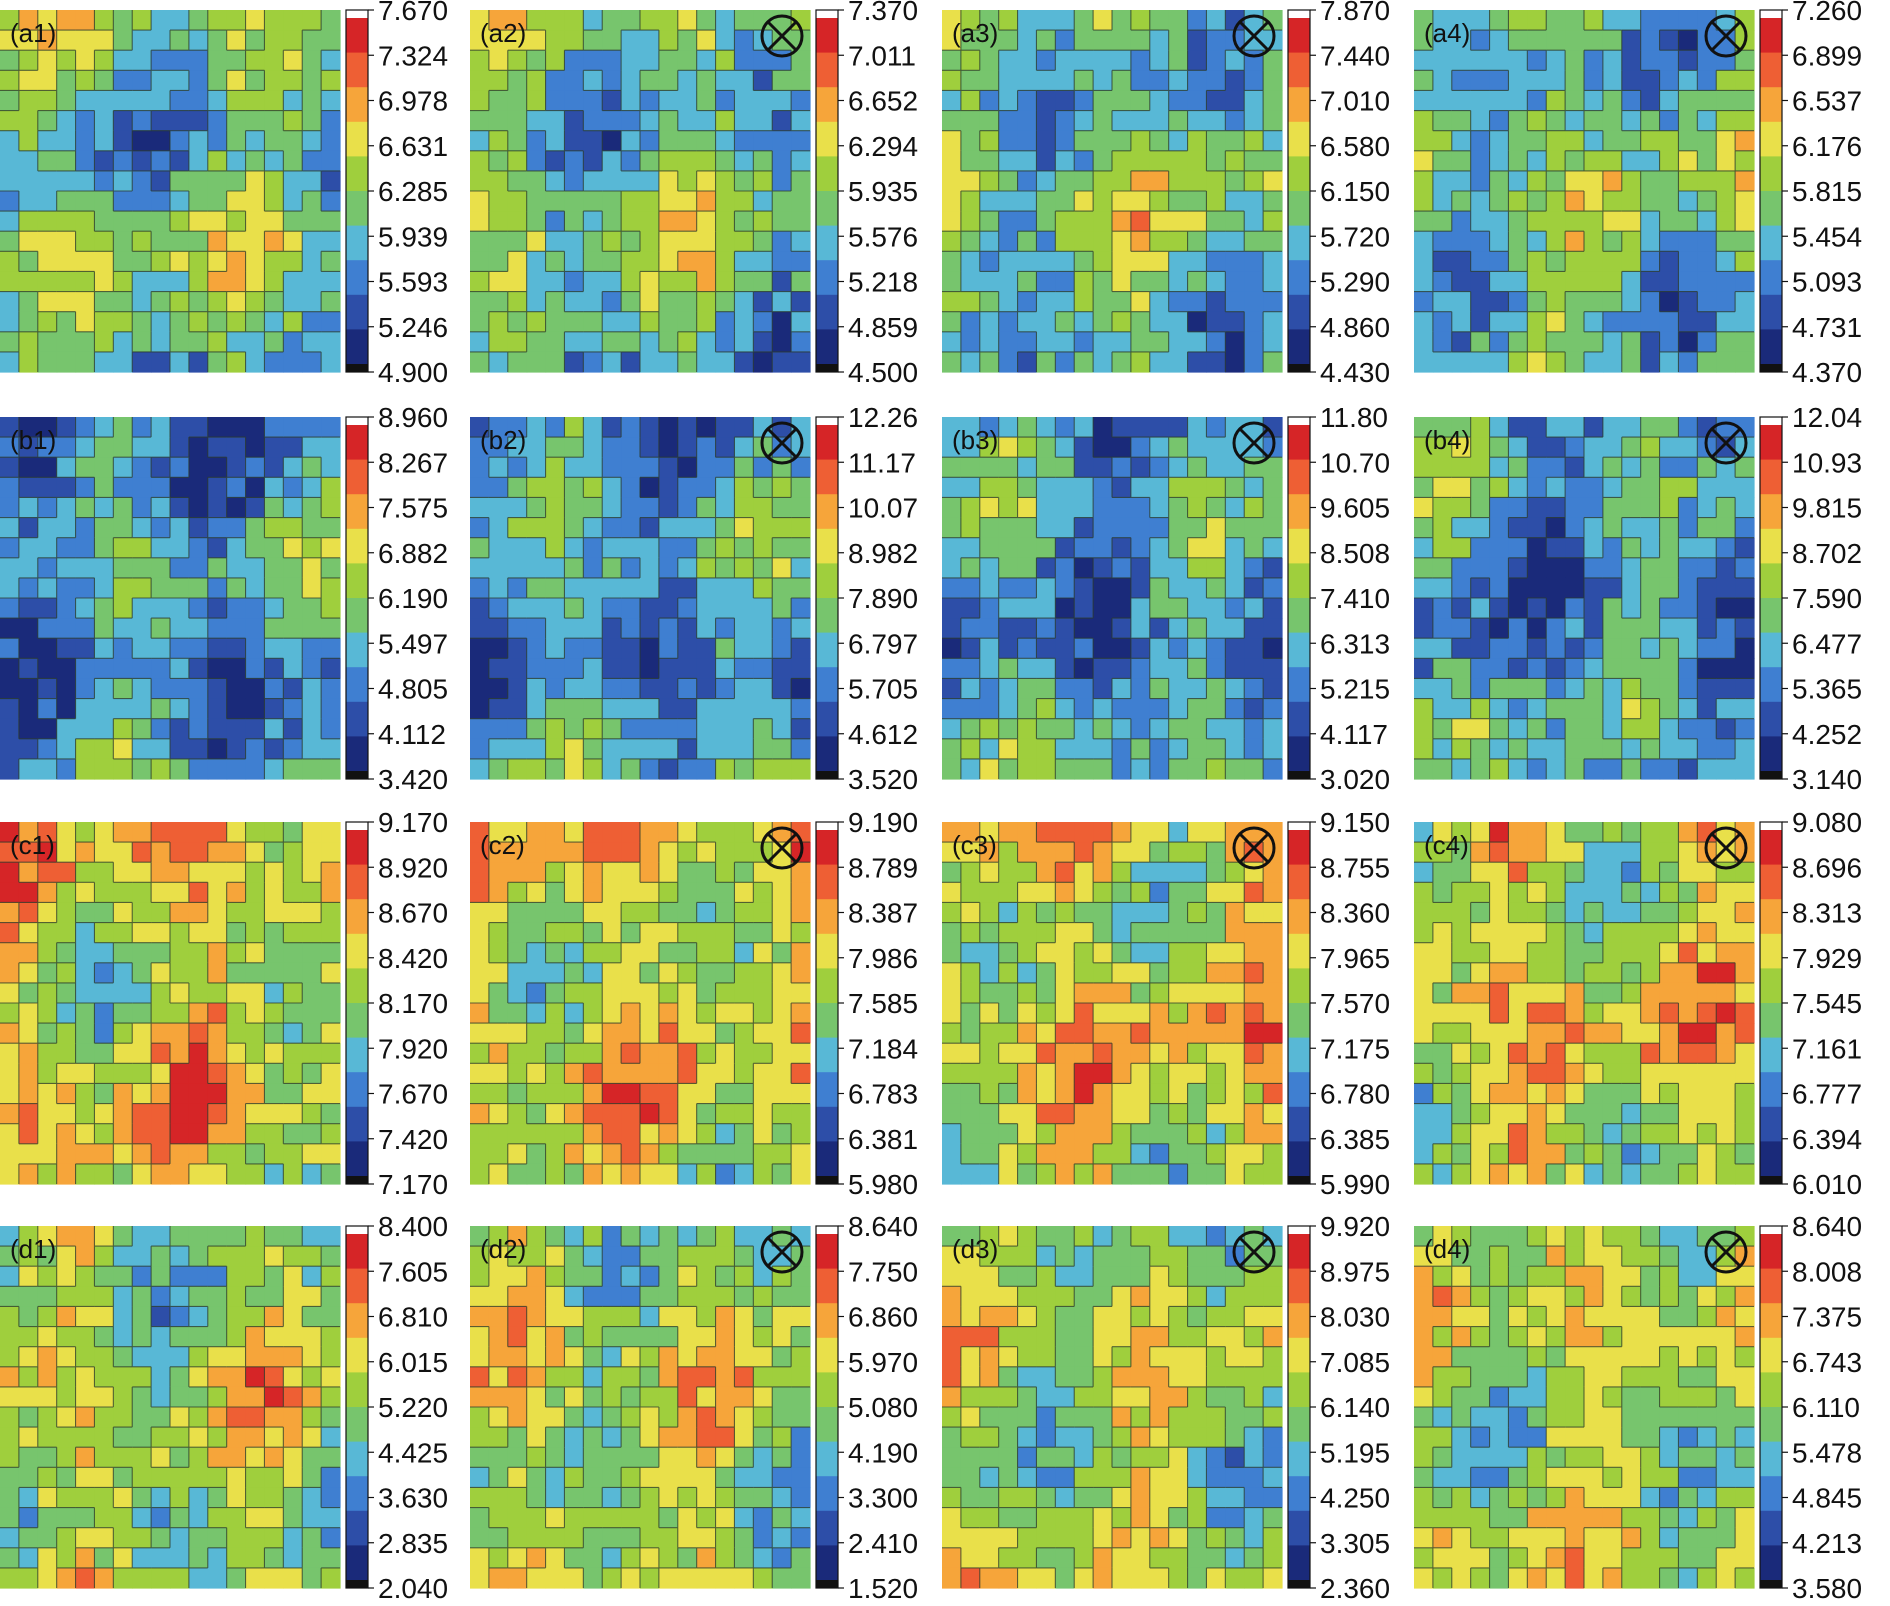  What do you see at coordinates (782, 36) in the screenshot?
I see `circle-x-icon` at bounding box center [782, 36].